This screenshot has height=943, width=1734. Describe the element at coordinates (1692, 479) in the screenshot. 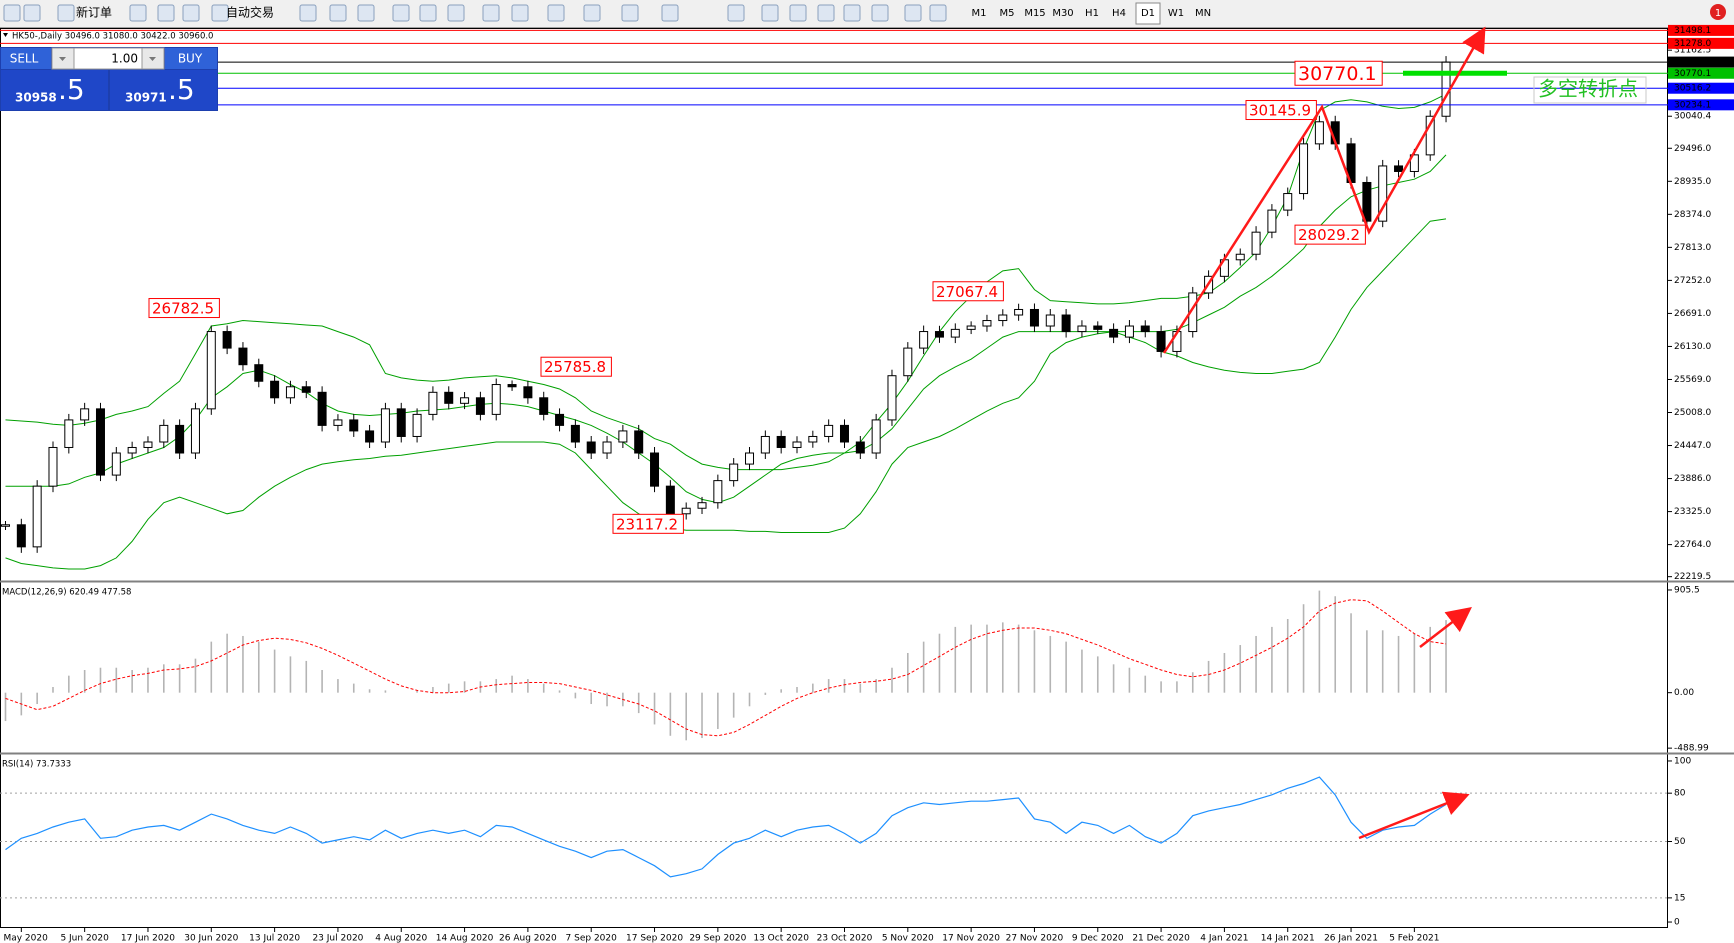

I see `y-tick-label: 23886.0` at that location.